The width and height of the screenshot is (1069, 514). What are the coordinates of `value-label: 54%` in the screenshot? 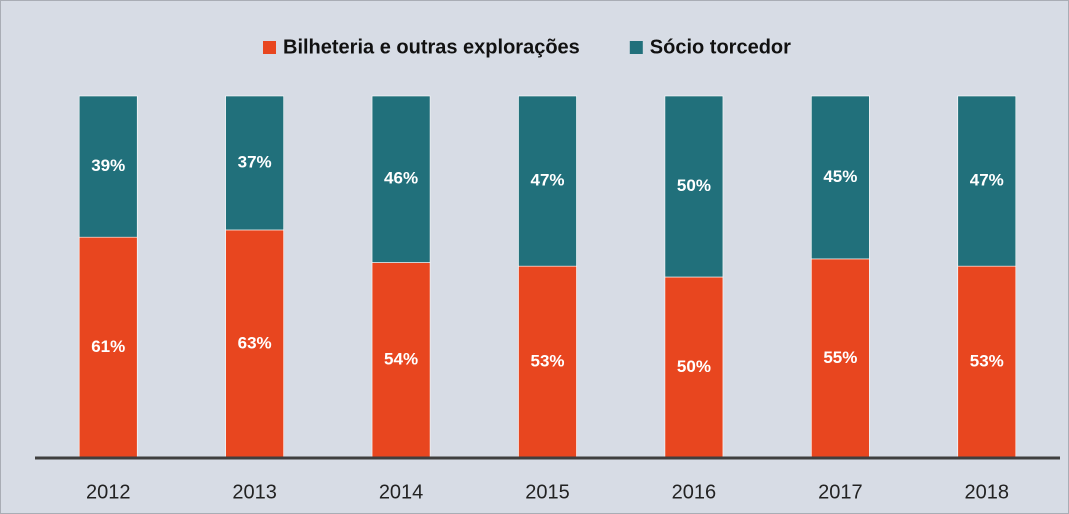 It's located at (401, 359).